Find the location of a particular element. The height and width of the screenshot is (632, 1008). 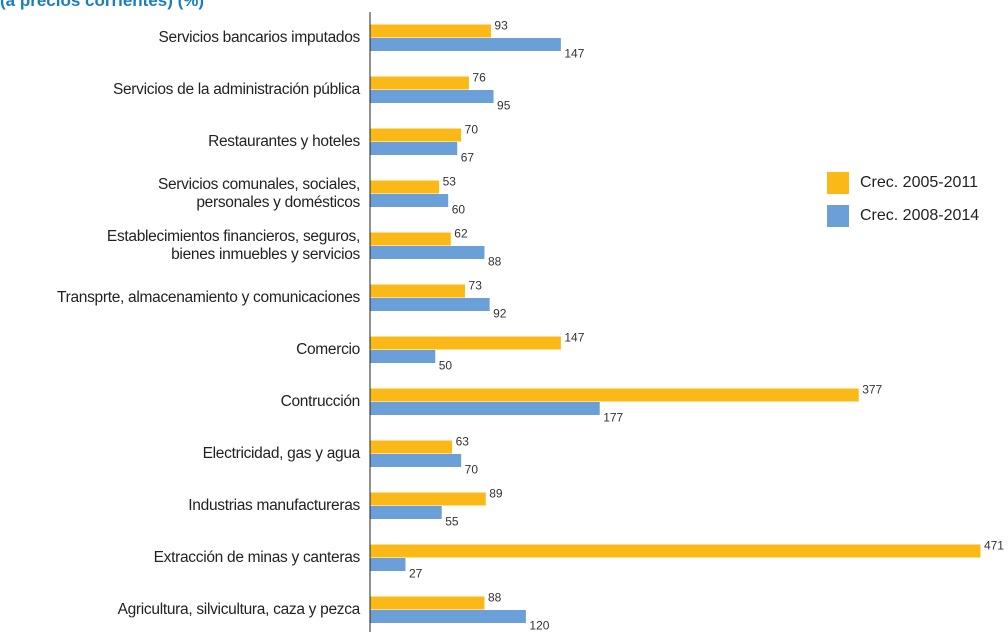

value-label: 120 is located at coordinates (539, 625).